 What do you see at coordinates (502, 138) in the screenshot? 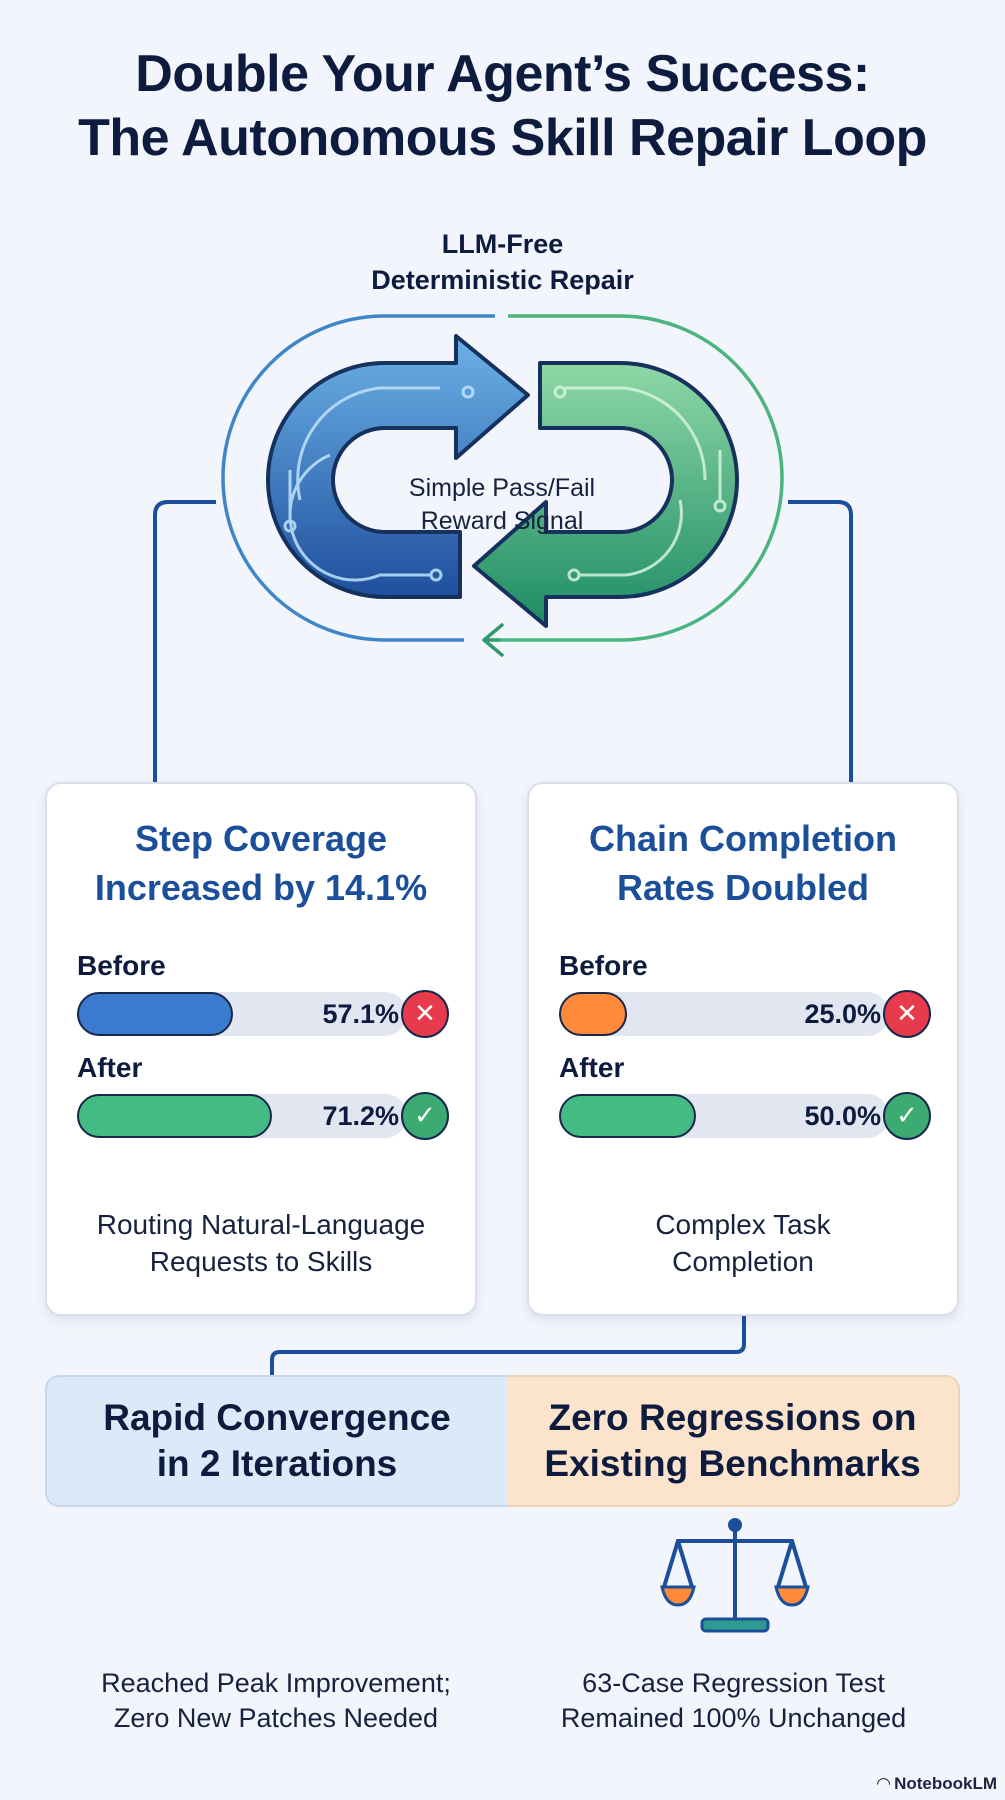
I see `page-title-line-2: The Autonomous Skill Repair Loop` at bounding box center [502, 138].